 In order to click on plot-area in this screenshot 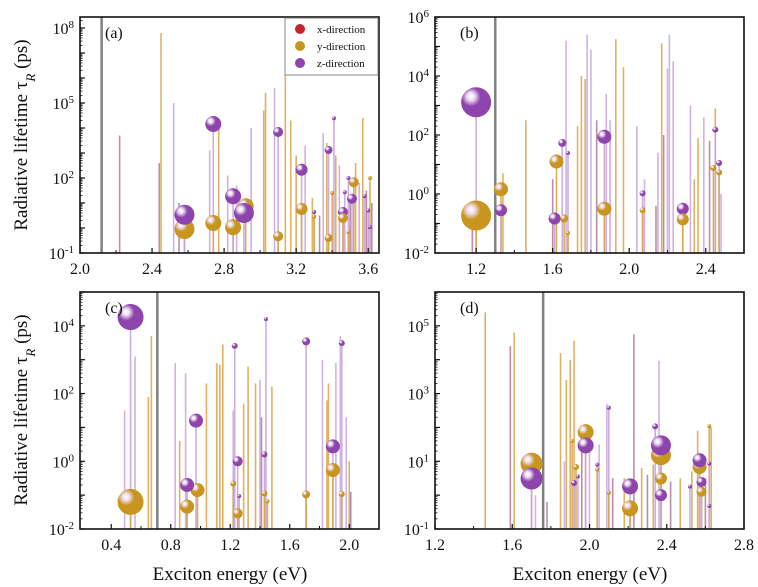, I will do `click(598, 410)`.